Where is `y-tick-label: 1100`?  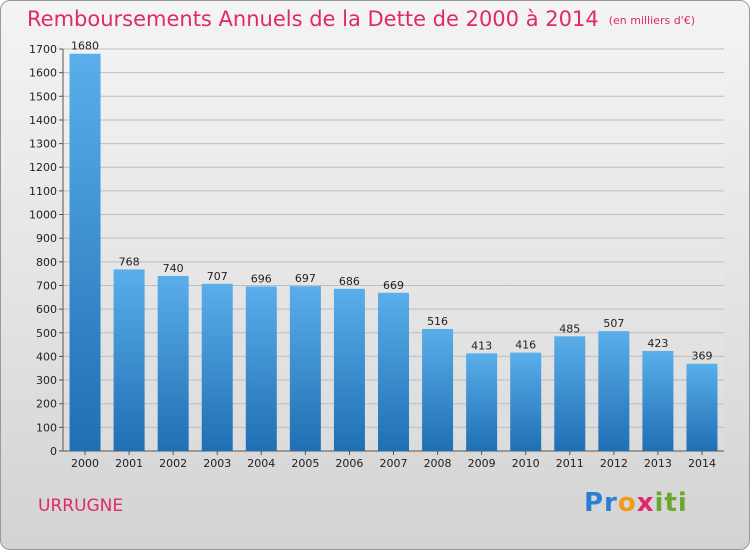
y-tick-label: 1100 is located at coordinates (43, 191).